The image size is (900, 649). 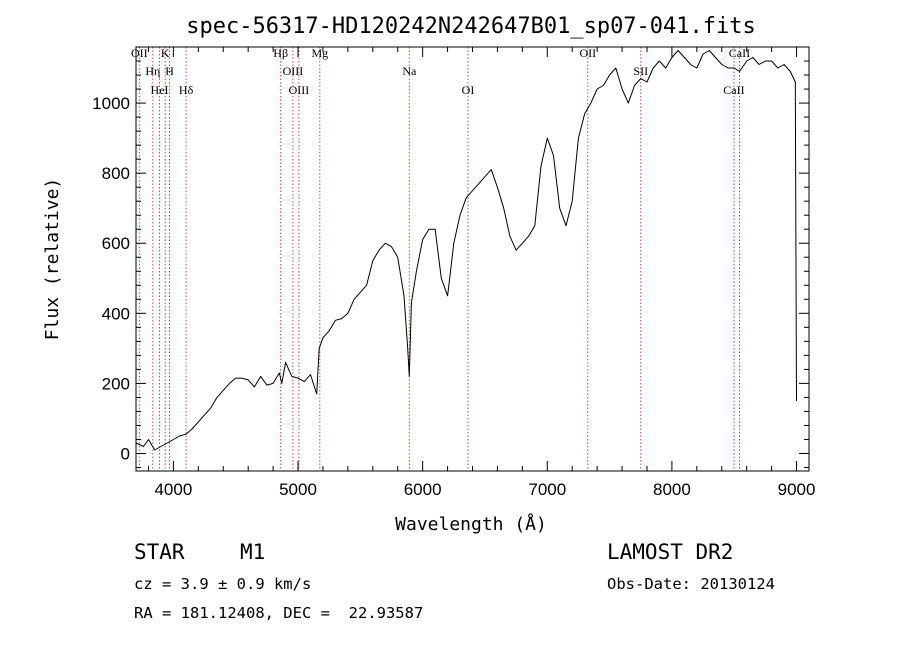 What do you see at coordinates (165, 53) in the screenshot?
I see `spectral-line-label: K` at bounding box center [165, 53].